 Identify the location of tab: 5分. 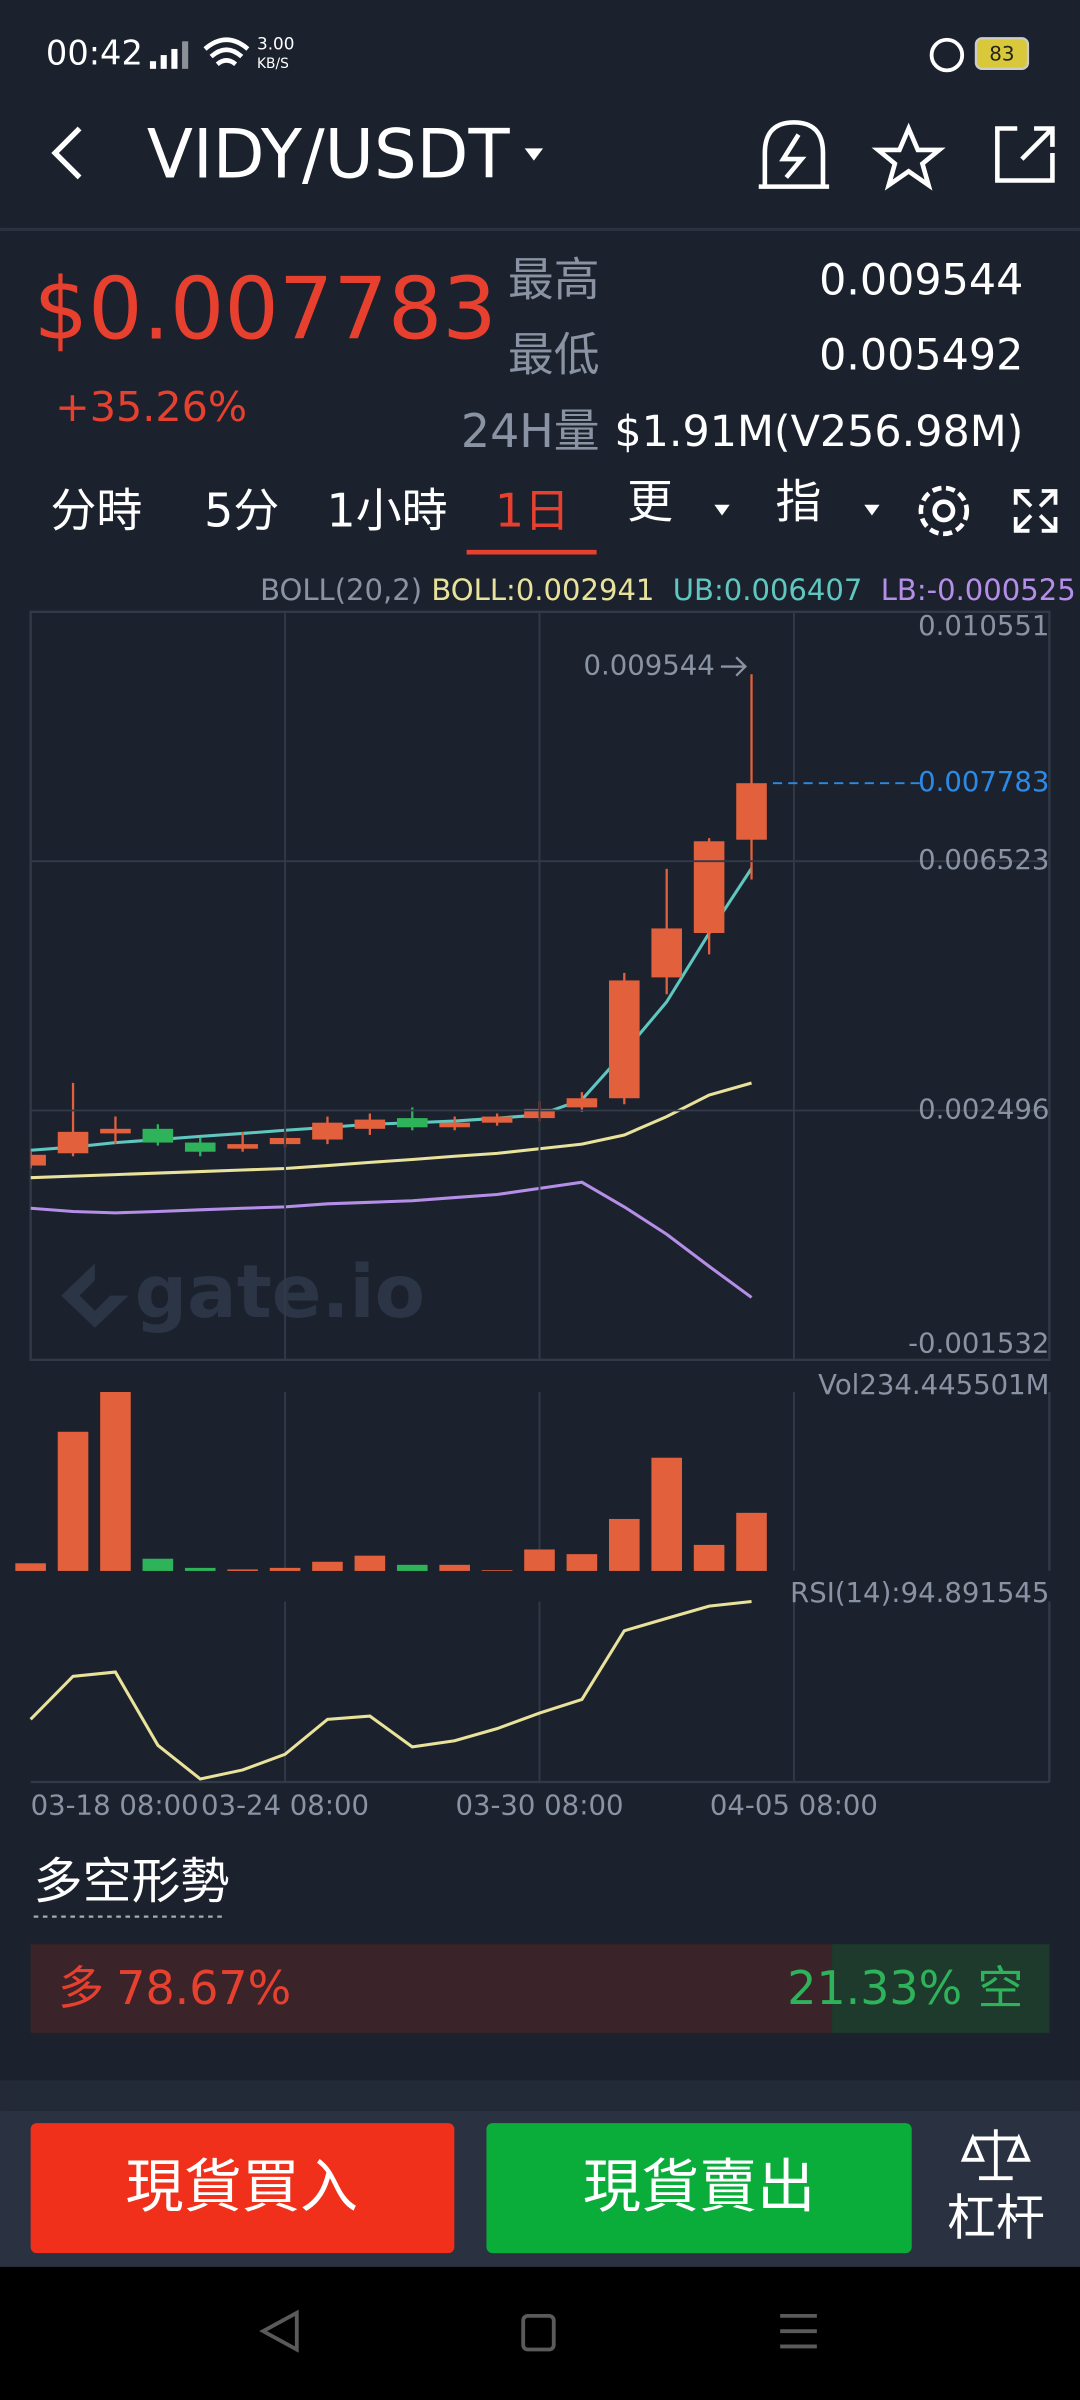
(241, 510).